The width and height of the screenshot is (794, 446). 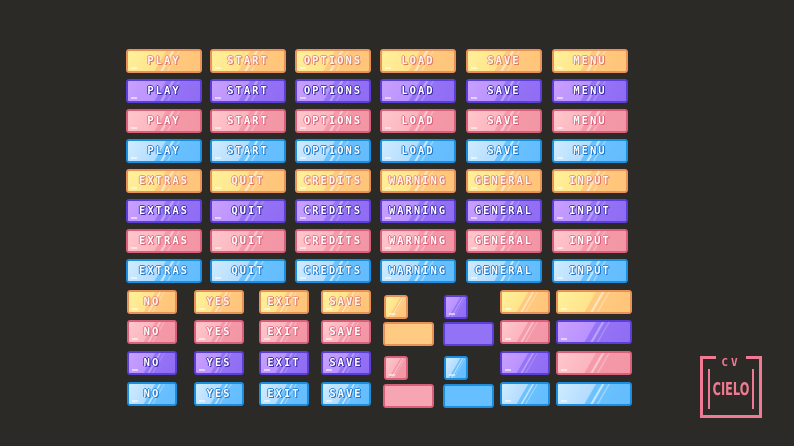 I want to click on button-label: NO, so click(x=152, y=363).